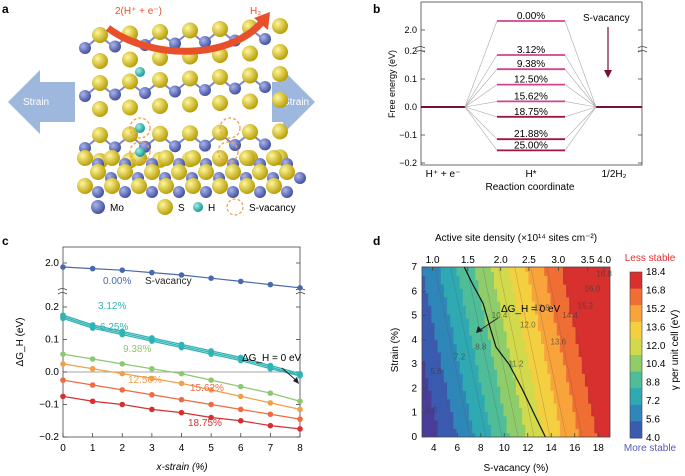 This screenshot has height=476, width=685. Describe the element at coordinates (531, 16) in the screenshot. I see `energy-level-label: 0.00%` at that location.